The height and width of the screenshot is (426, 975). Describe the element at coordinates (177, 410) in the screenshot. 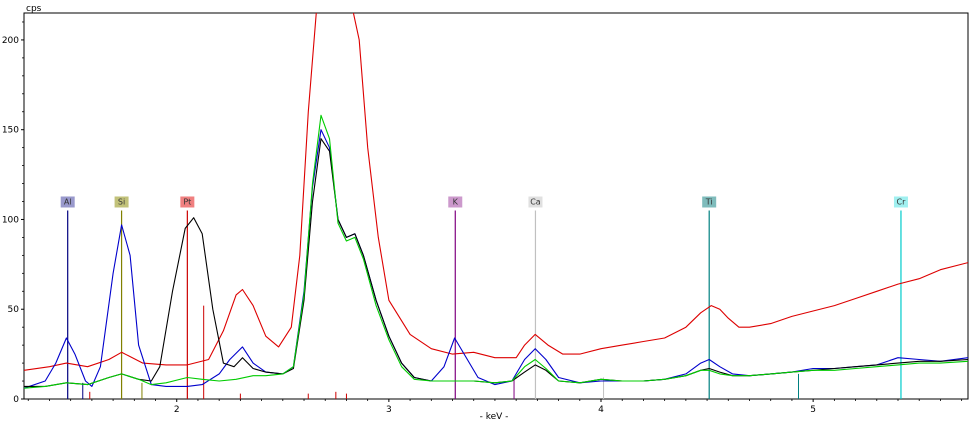

I see `x-tick-label: 2` at that location.